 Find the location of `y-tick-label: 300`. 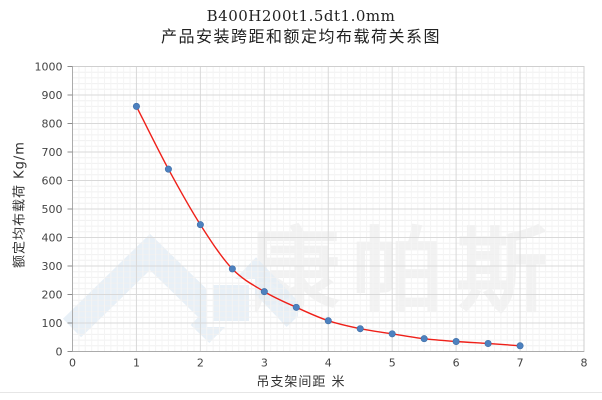

y-tick-label: 300 is located at coordinates (52, 266).